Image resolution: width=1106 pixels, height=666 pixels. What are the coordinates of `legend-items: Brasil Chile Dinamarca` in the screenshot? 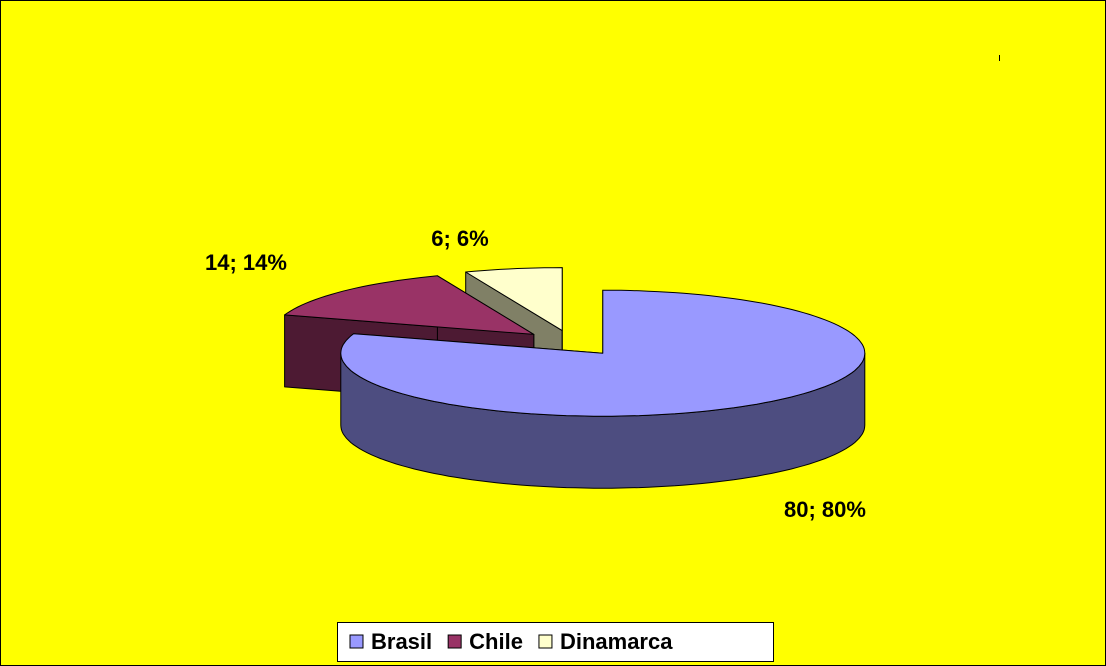 It's located at (511, 641).